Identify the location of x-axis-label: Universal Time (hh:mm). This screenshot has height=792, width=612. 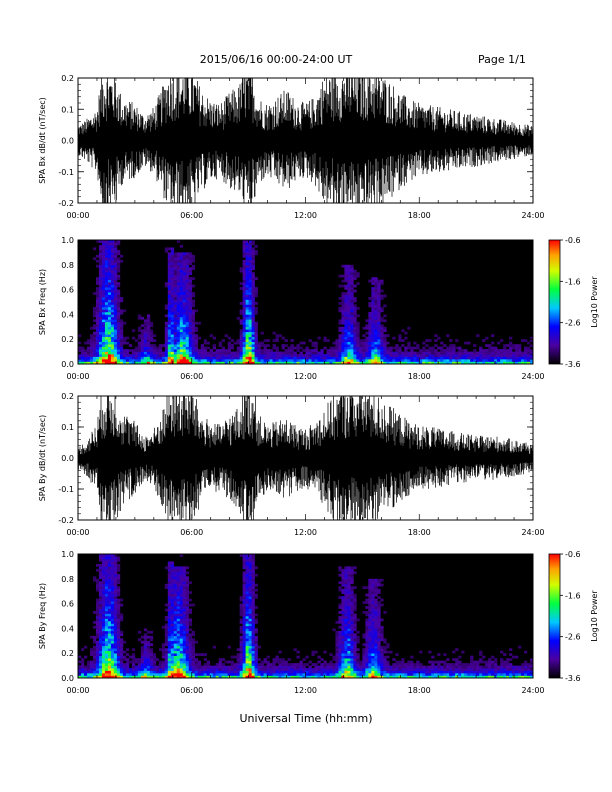
(306, 718).